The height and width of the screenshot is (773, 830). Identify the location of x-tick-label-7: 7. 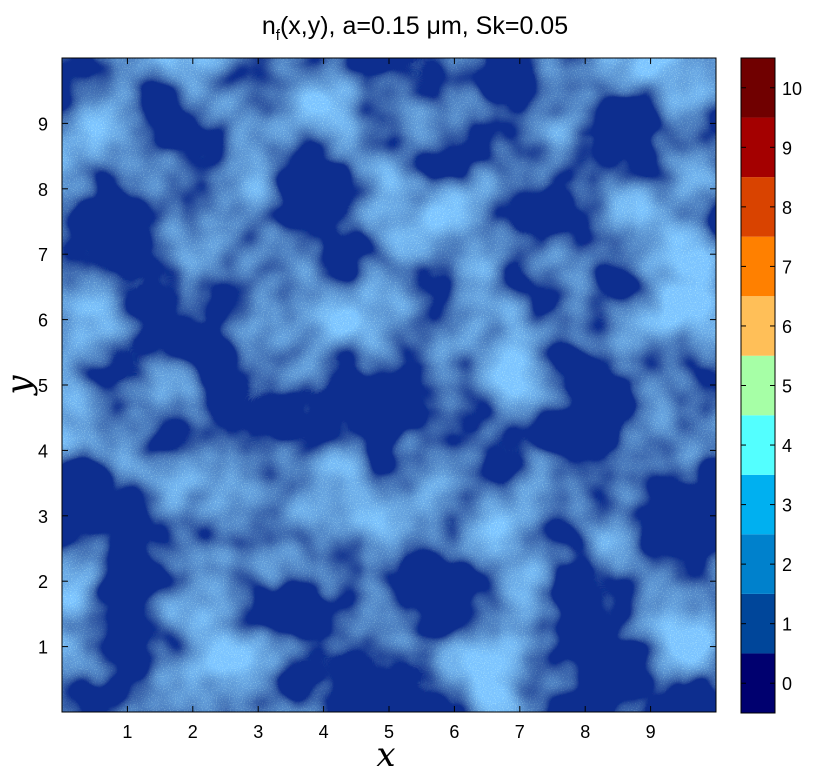
(520, 732).